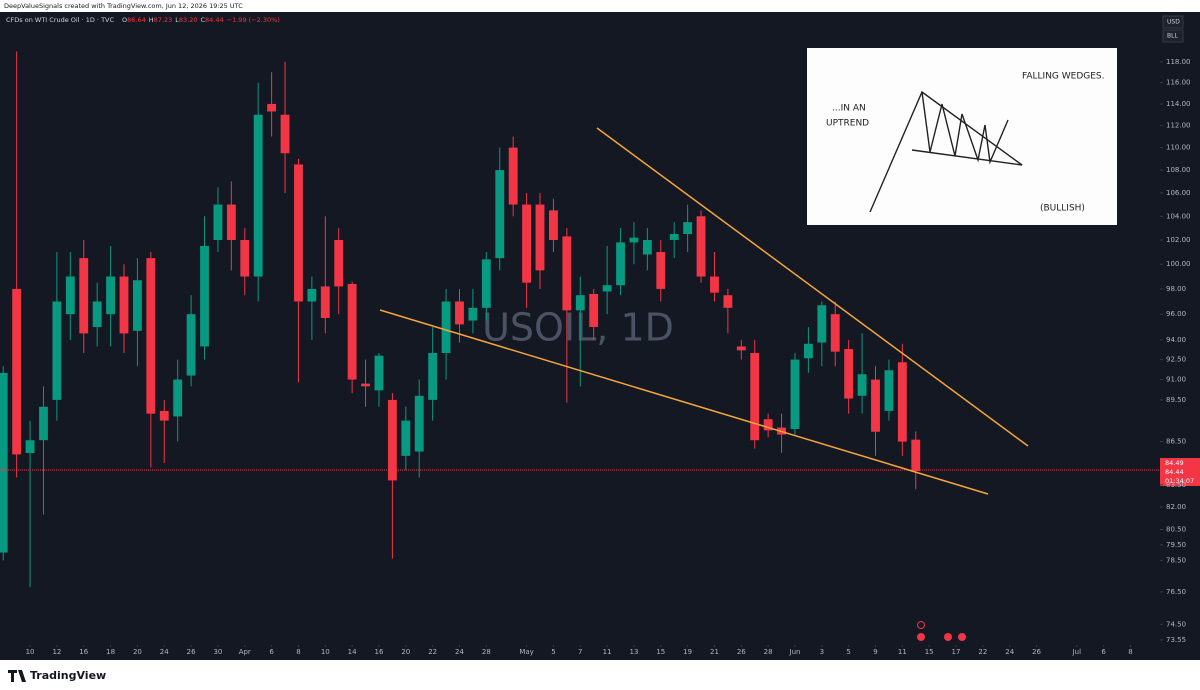  I want to click on y-tick-label: 110.00, so click(1178, 148).